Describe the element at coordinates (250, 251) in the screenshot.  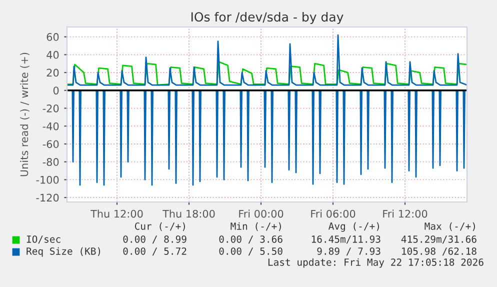
I see `text: 0.00 / 5.50` at that location.